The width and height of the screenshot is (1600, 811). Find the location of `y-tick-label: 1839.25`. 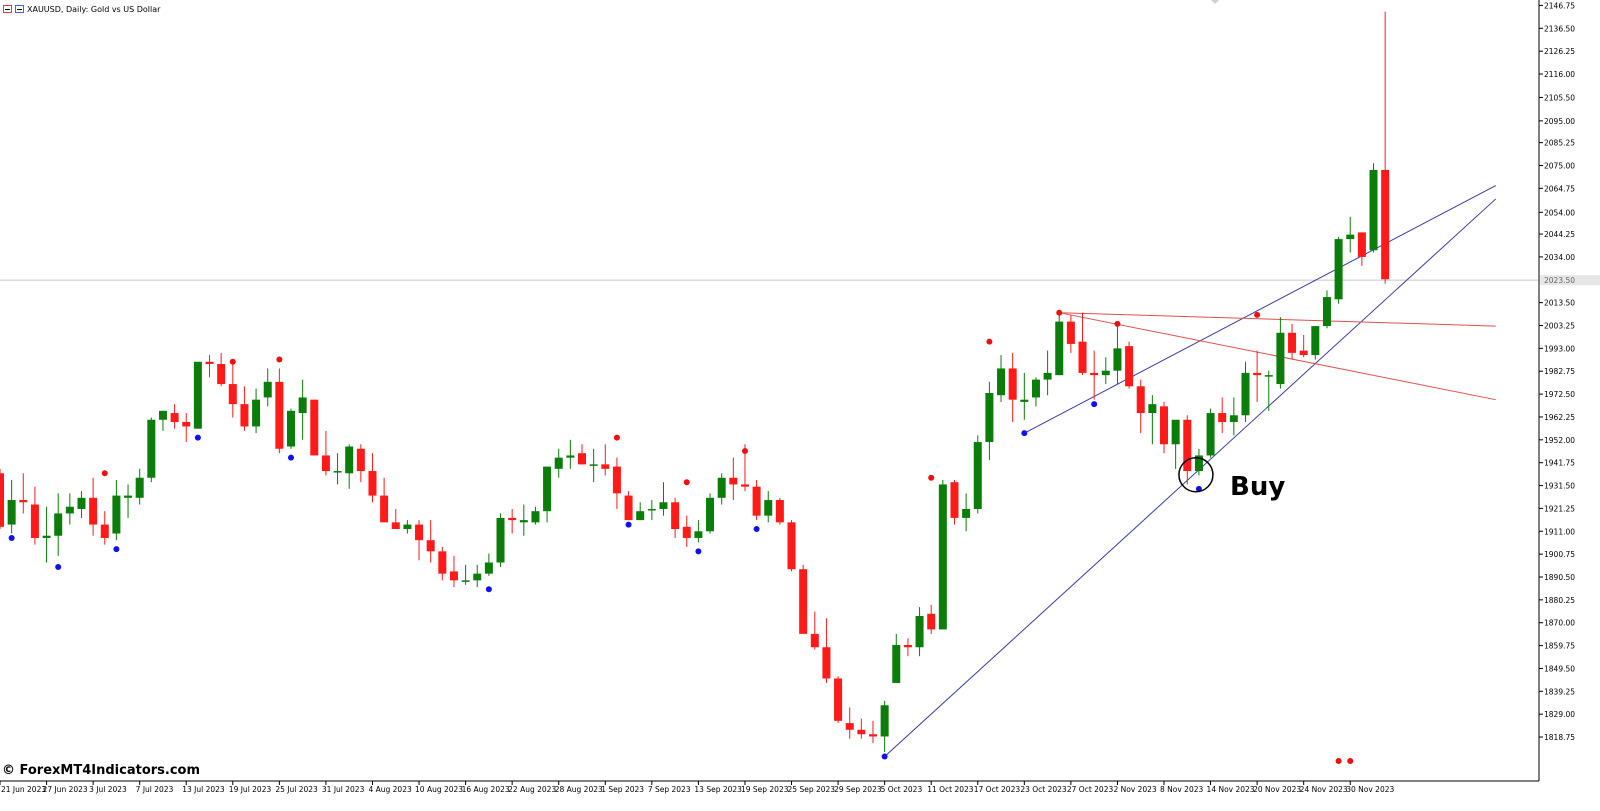

y-tick-label: 1839.25 is located at coordinates (1559, 691).